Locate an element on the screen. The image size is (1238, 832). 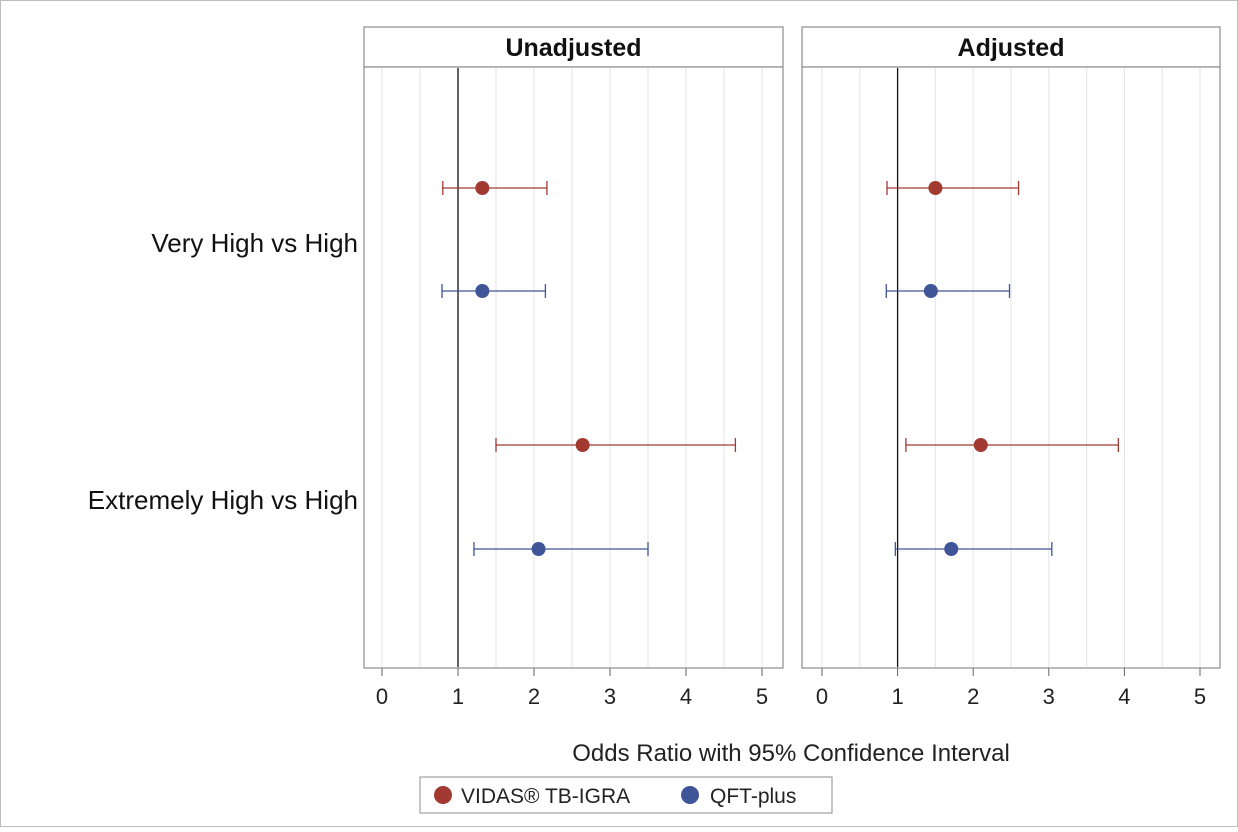
legend: VIDAS® TB-IGRA QFT-plus is located at coordinates (626, 795).